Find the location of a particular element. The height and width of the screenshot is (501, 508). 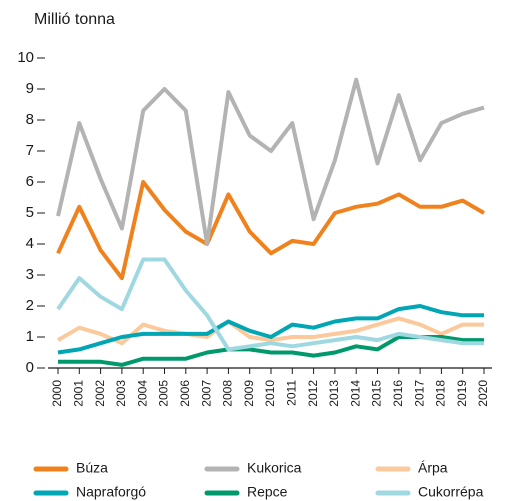

y-tick-label: 1 is located at coordinates (30, 336).